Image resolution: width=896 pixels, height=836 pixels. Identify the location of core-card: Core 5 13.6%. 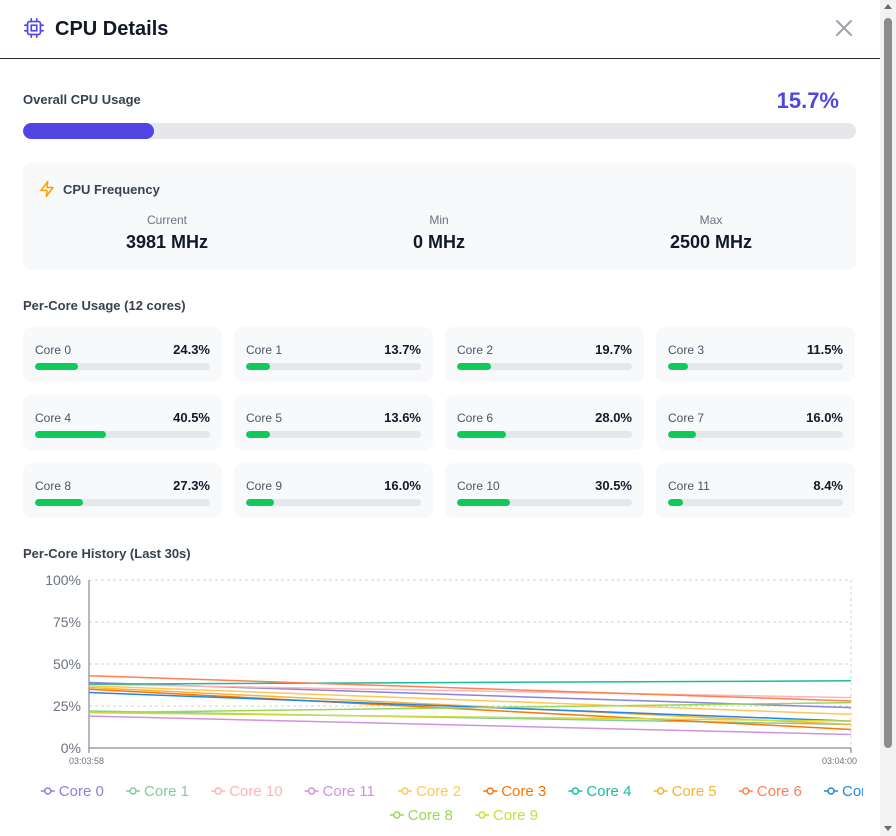
(333, 422).